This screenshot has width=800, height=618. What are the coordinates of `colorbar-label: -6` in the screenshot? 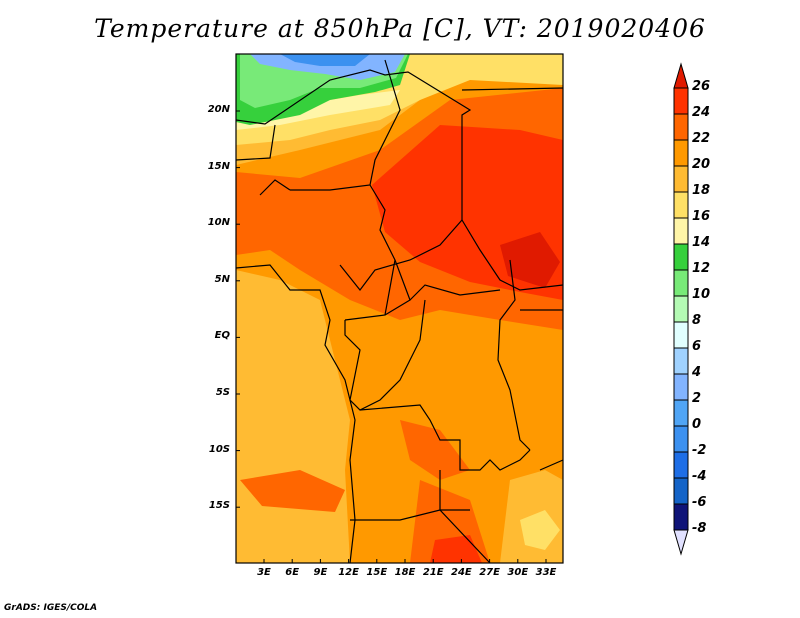 It's located at (699, 502).